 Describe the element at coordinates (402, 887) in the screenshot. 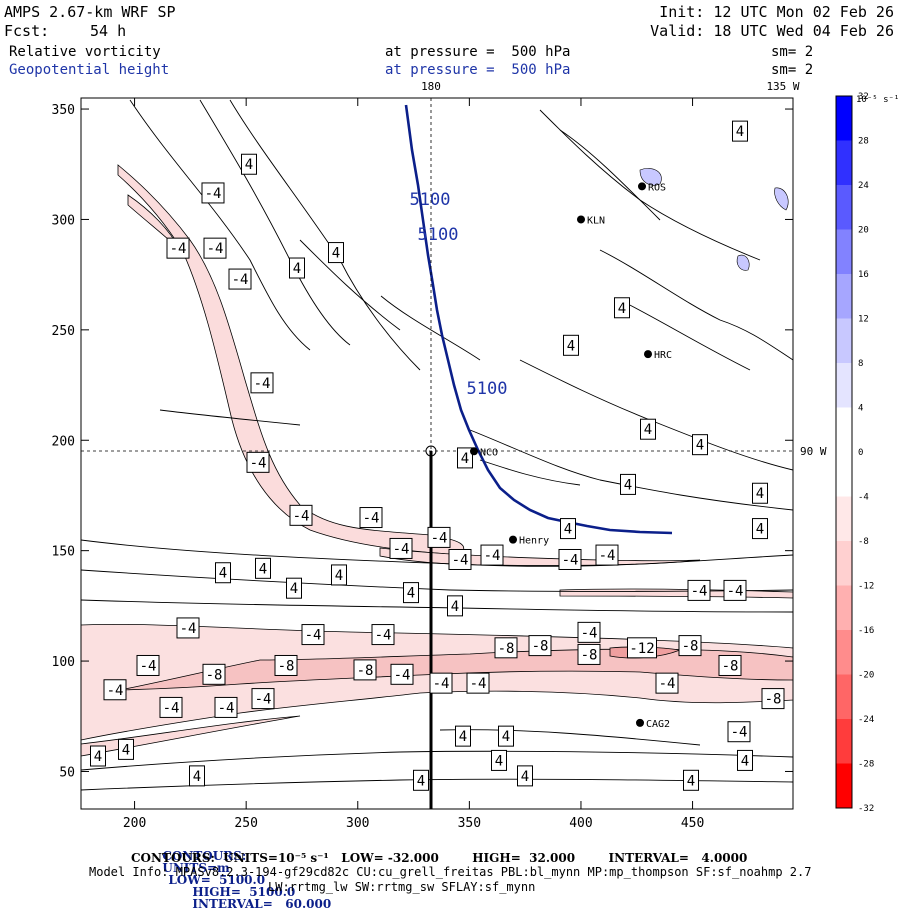

I see `model-info-line2: LW:rrtmg_lw SW:rrtmg_sw SFLAY:sf_mynn` at that location.